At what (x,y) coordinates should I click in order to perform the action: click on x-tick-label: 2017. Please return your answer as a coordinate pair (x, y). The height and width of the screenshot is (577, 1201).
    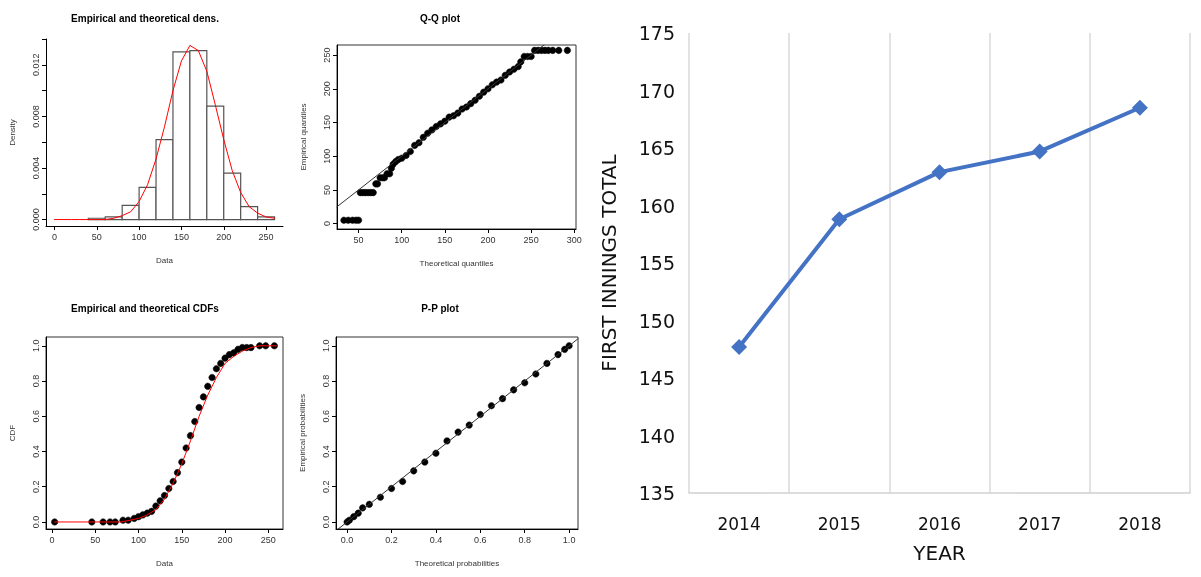
    Looking at the image, I should click on (1040, 523).